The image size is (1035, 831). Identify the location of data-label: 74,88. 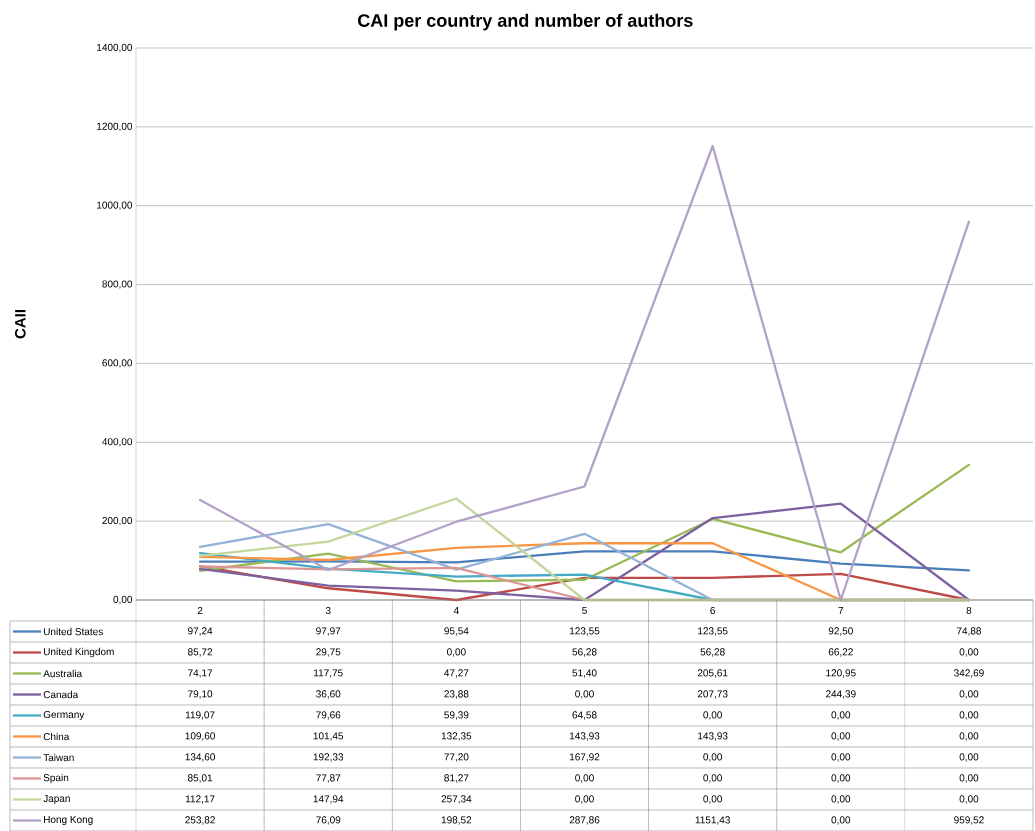
(969, 631).